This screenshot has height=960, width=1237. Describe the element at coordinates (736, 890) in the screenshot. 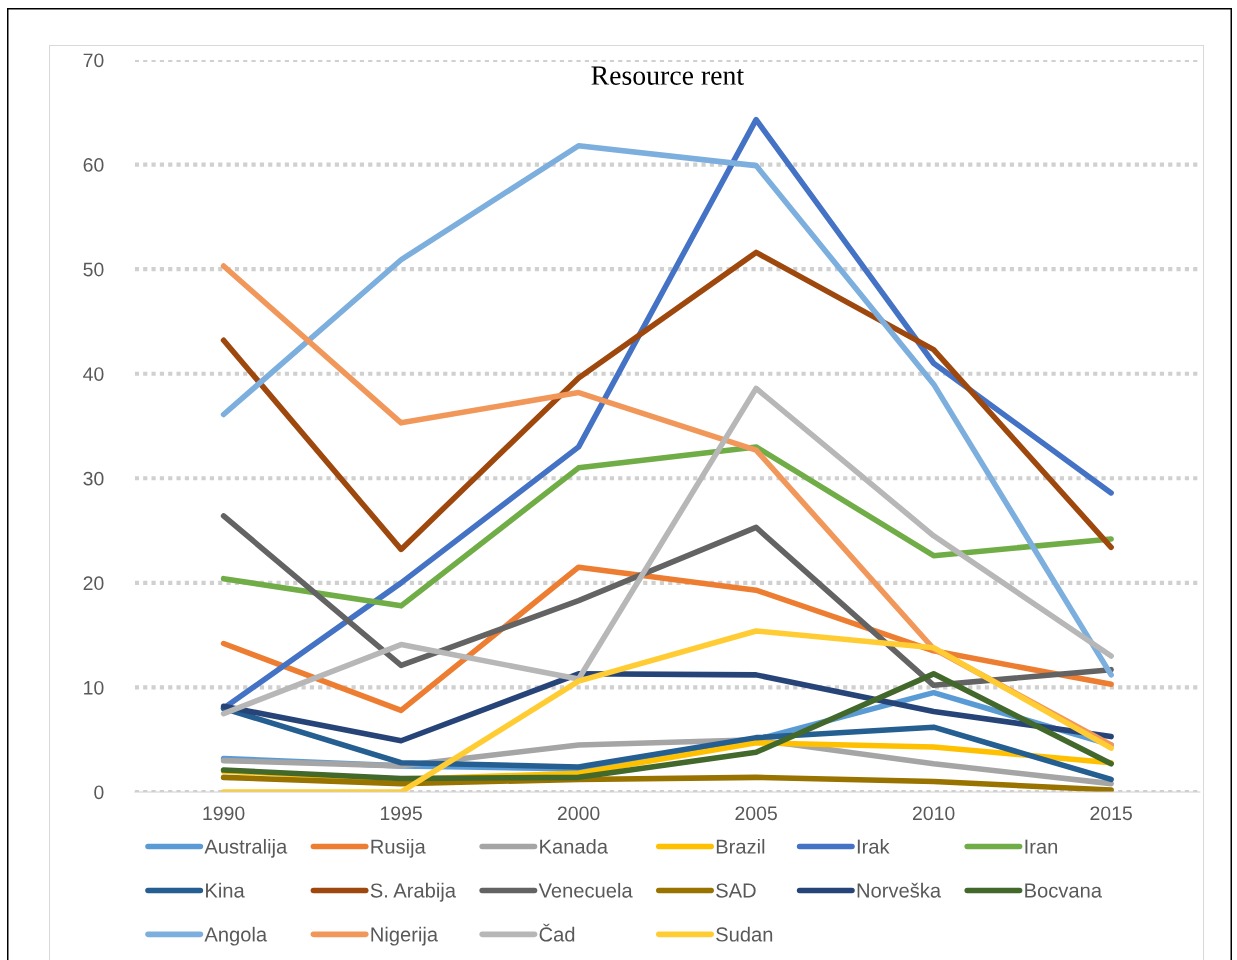

I see `legend-label: SAD` at that location.